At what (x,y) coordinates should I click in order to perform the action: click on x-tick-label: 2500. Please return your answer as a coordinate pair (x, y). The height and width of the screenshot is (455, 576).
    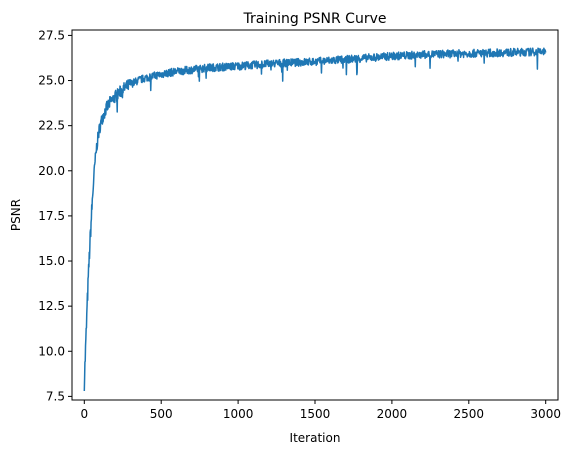
    Looking at the image, I should click on (469, 414).